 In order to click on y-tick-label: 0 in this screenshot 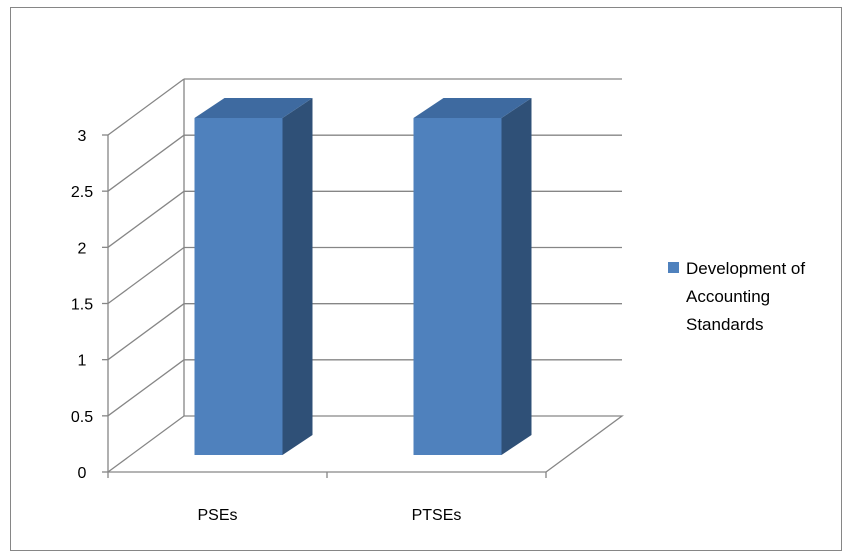, I will do `click(82, 473)`.